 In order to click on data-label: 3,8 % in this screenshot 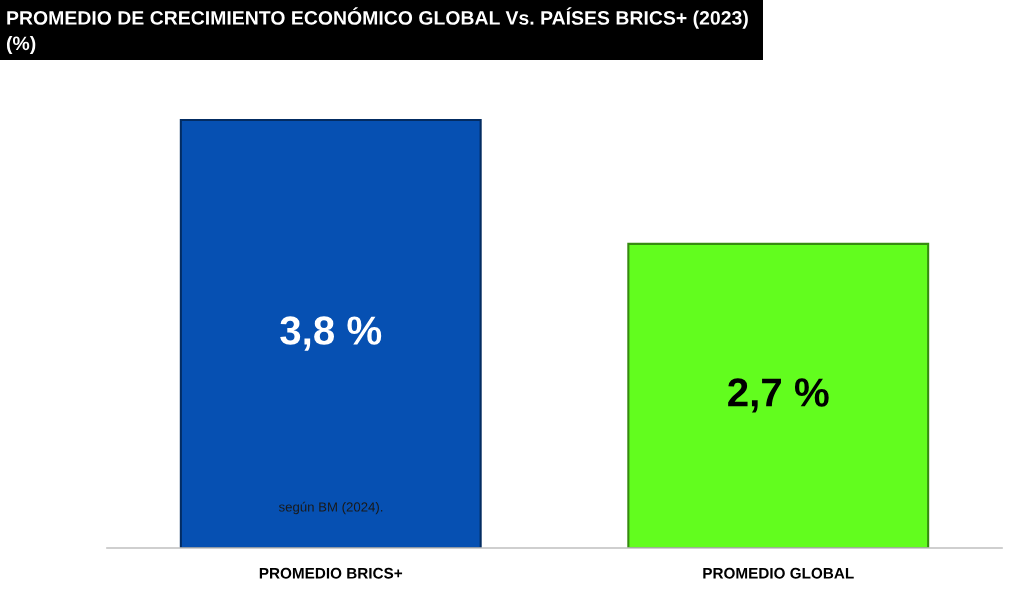, I will do `click(331, 333)`.